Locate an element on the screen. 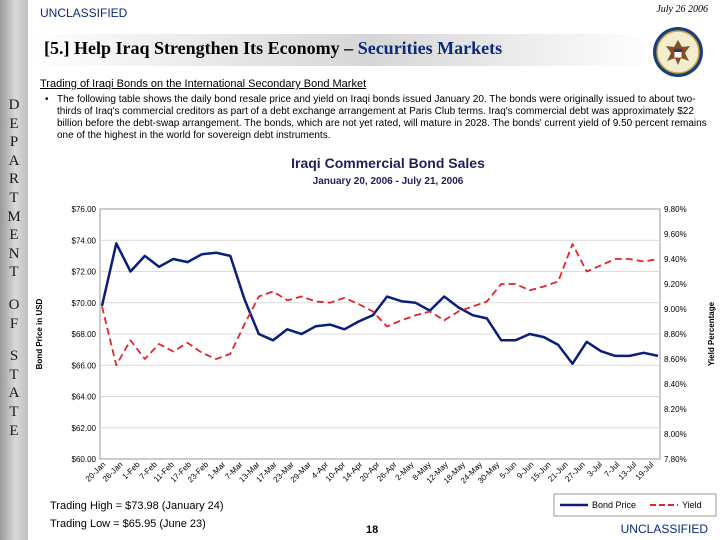 The image size is (720, 540). title-bar is located at coordinates (340, 50).